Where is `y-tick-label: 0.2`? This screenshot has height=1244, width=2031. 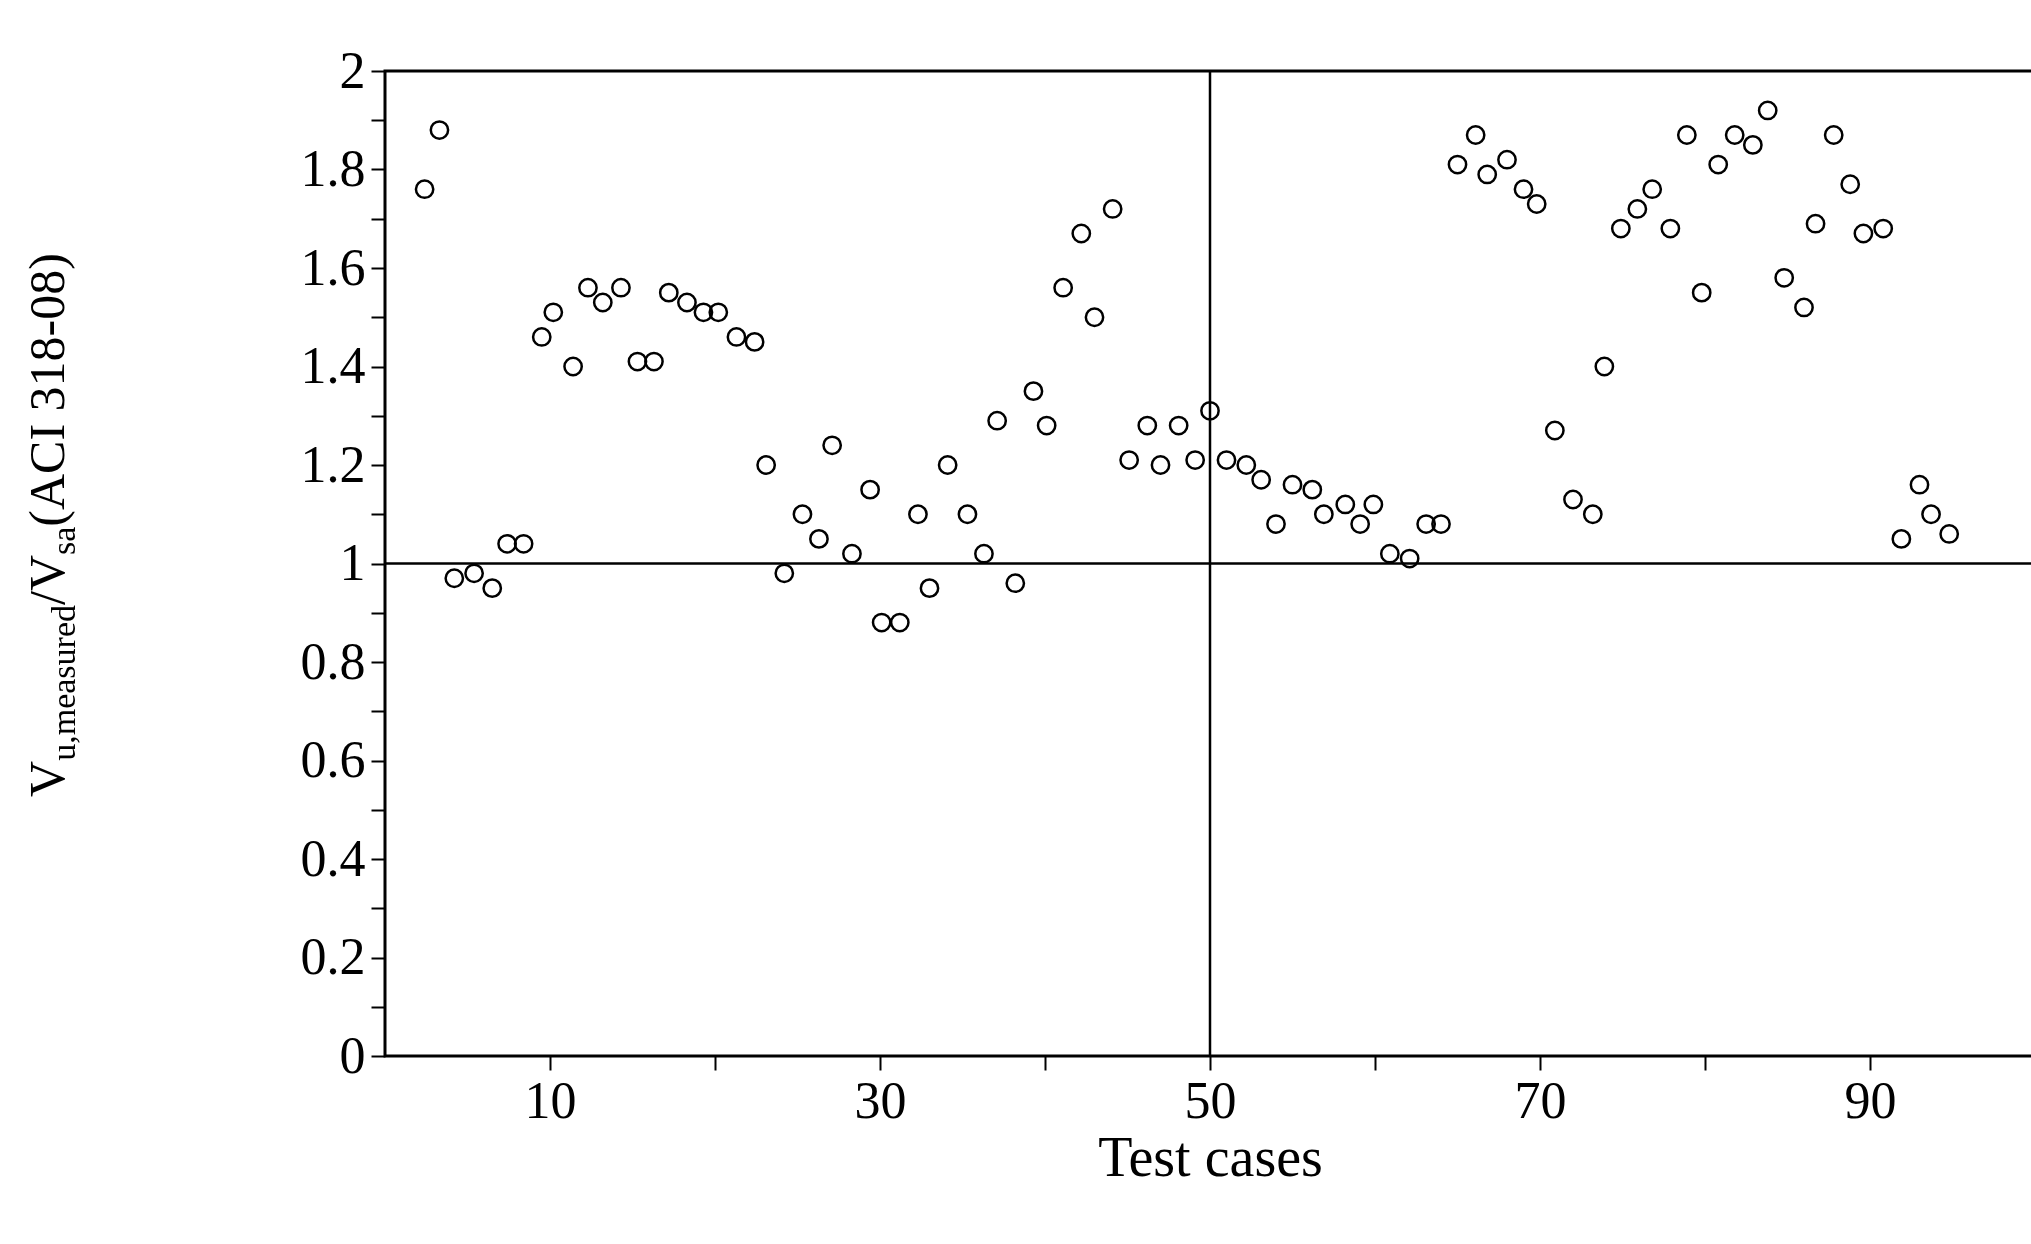
y-tick-label: 0.2 is located at coordinates (333, 956).